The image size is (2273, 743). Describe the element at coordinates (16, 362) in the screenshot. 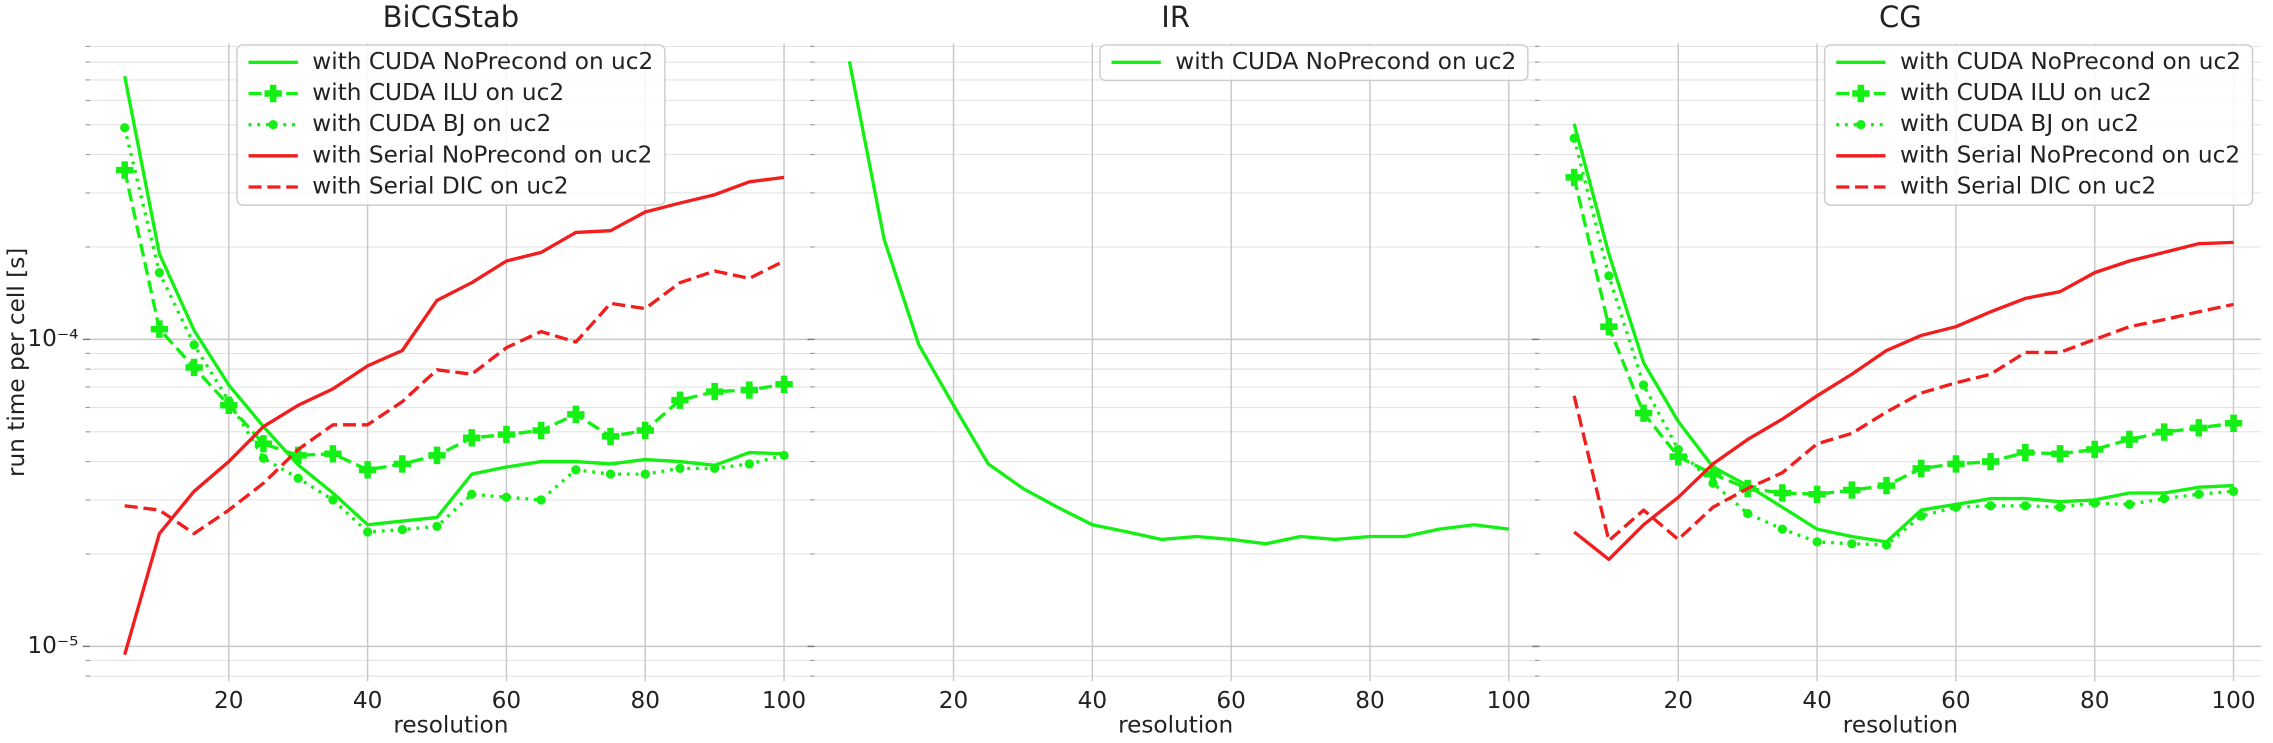

I see `y-axis-label: run time per cell [s]` at that location.